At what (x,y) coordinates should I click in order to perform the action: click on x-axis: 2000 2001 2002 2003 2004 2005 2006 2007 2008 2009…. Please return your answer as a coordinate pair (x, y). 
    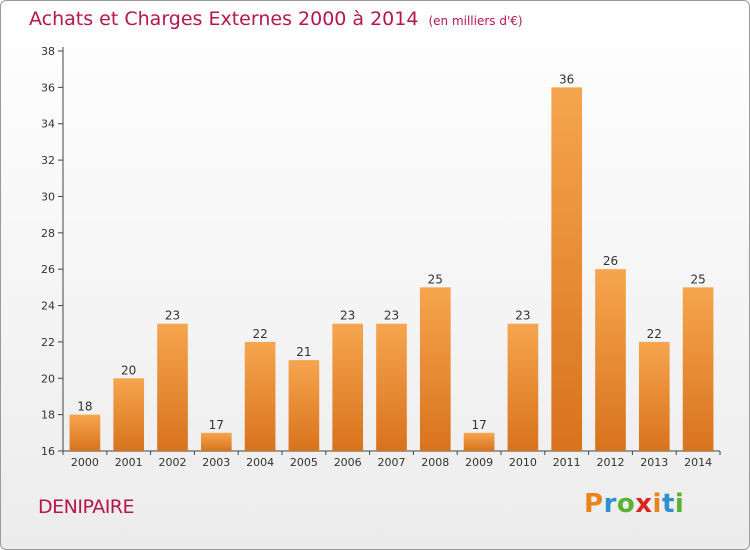
    Looking at the image, I should click on (391, 459).